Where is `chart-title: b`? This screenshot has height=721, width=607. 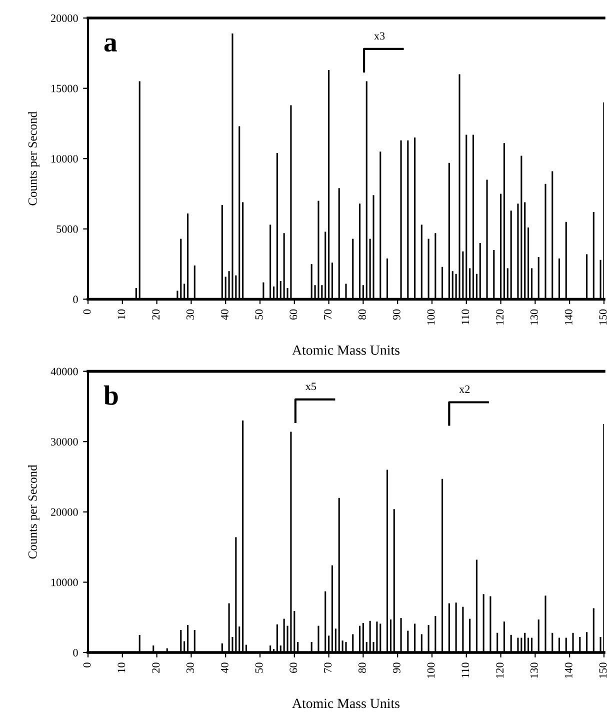 chart-title: b is located at coordinates (111, 395).